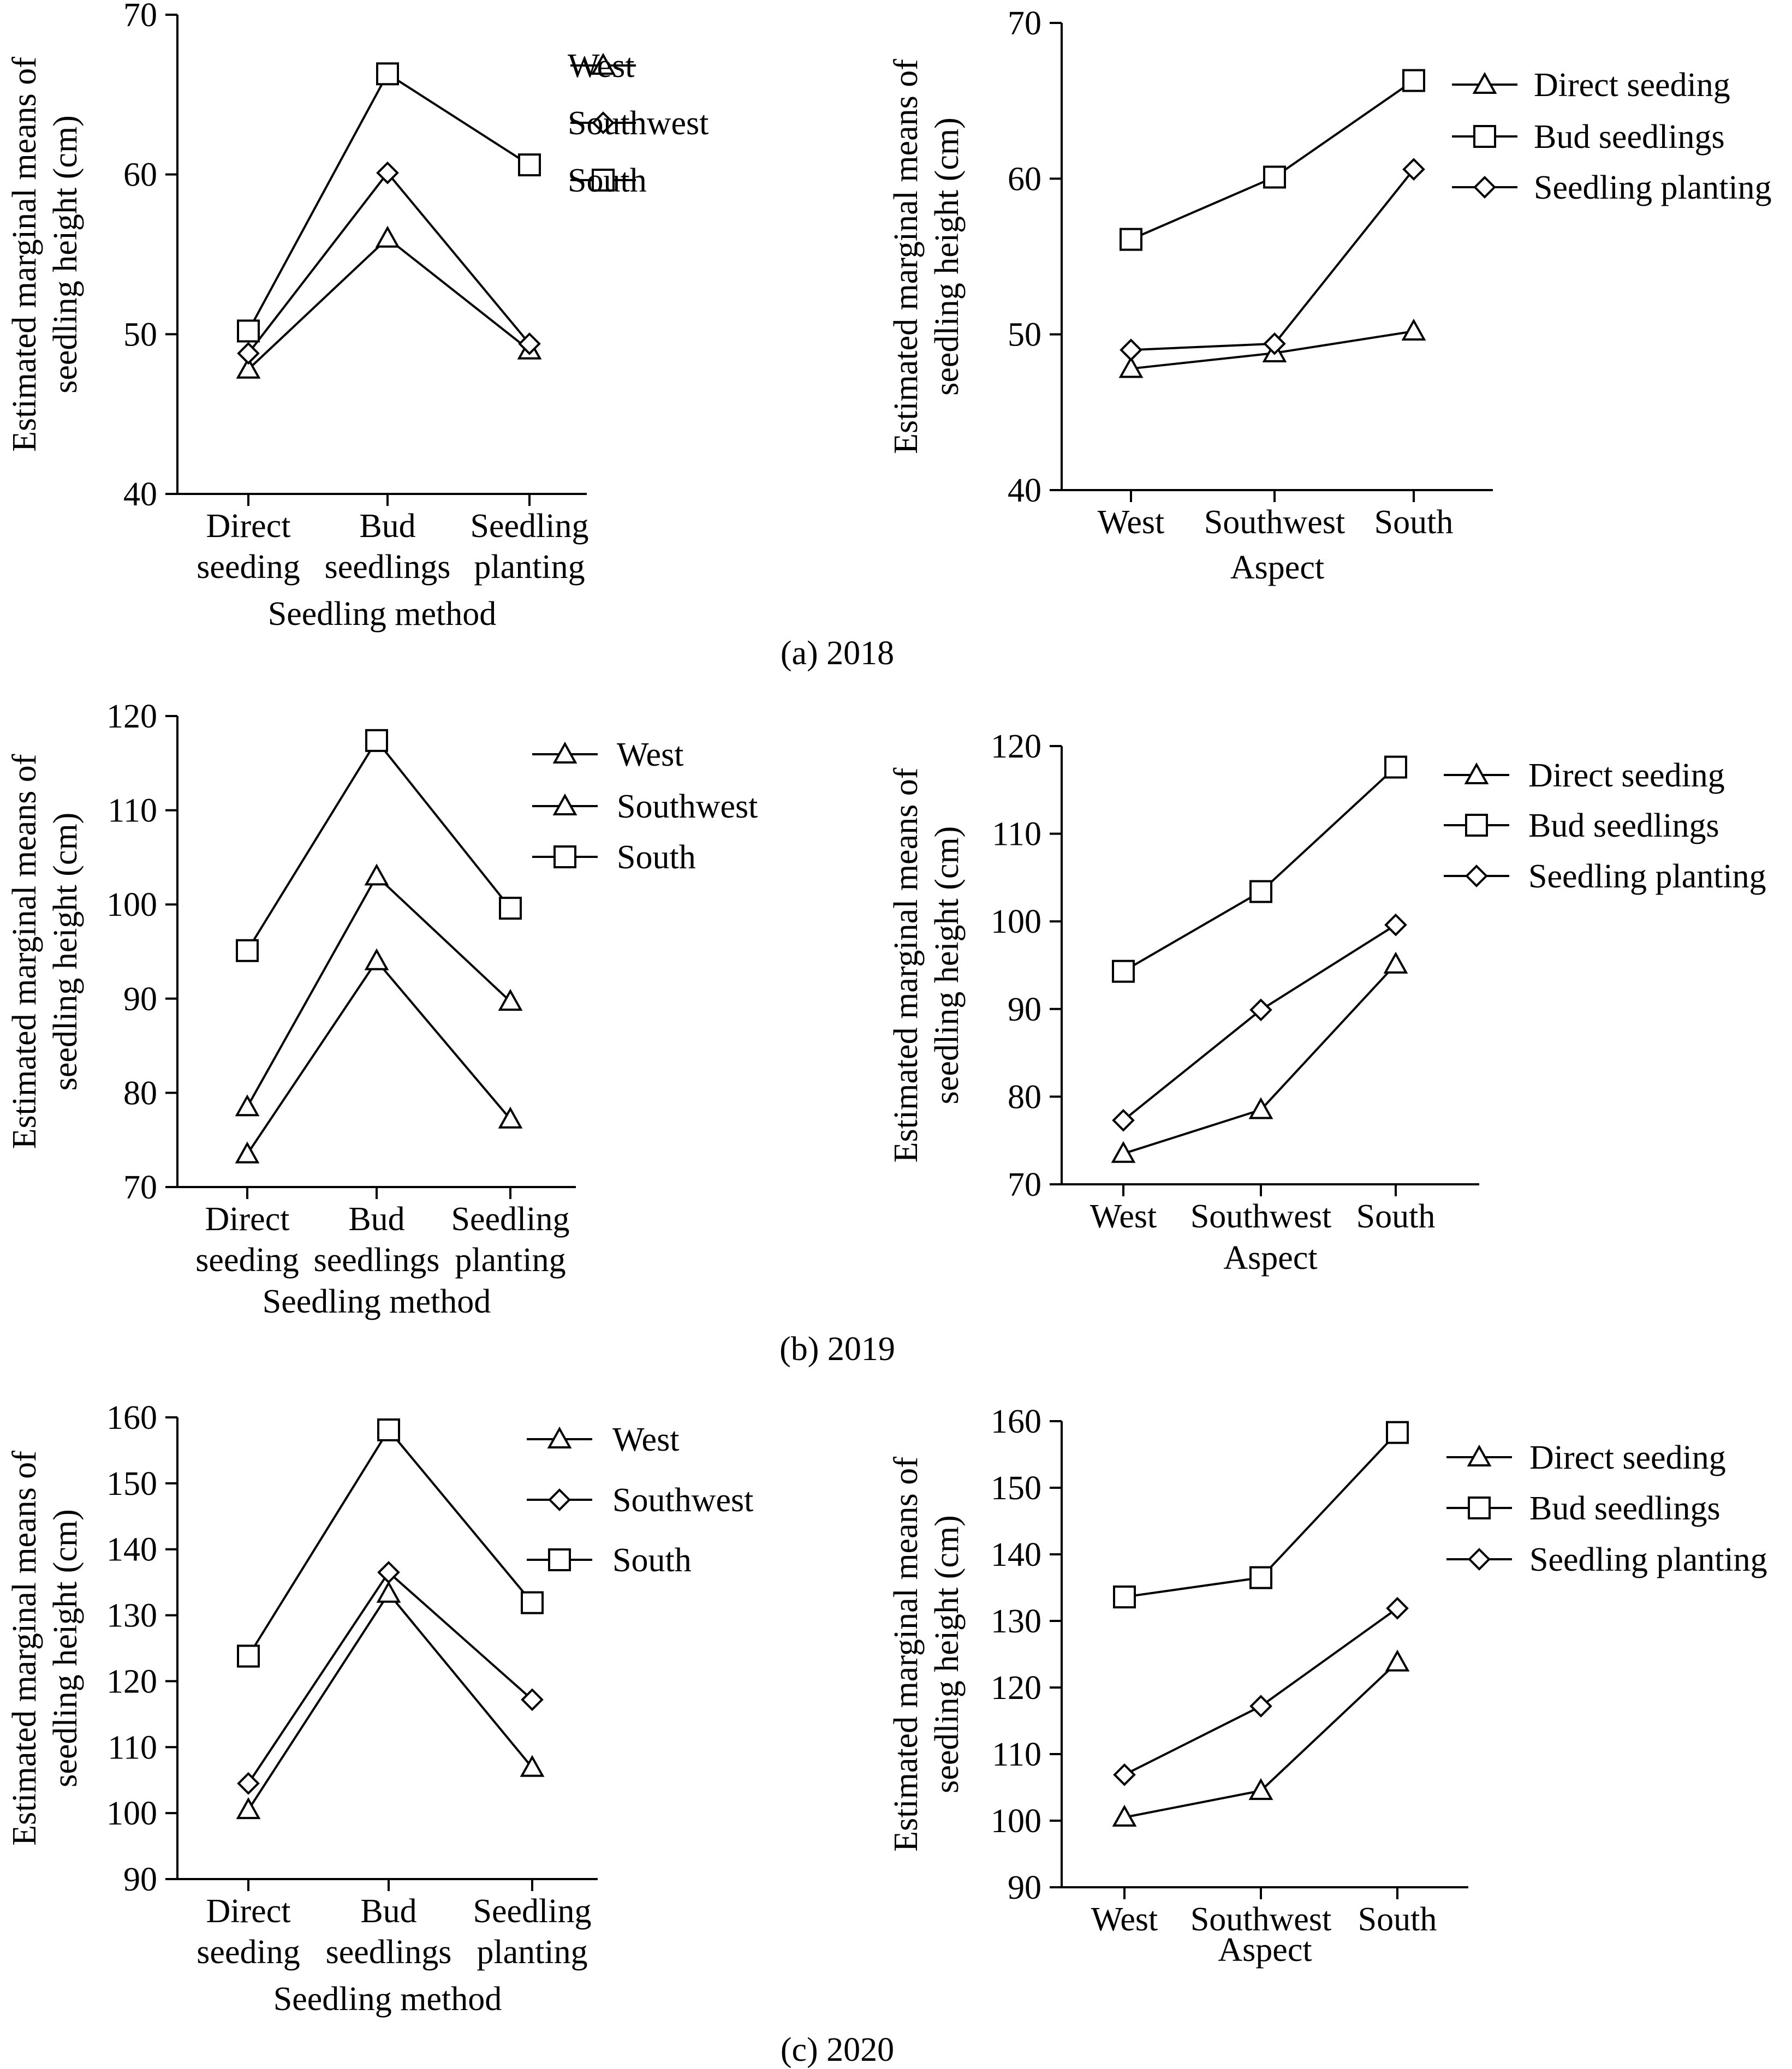 This screenshot has height=2069, width=1792. I want to click on legend: West Southwest South, so click(645, 806).